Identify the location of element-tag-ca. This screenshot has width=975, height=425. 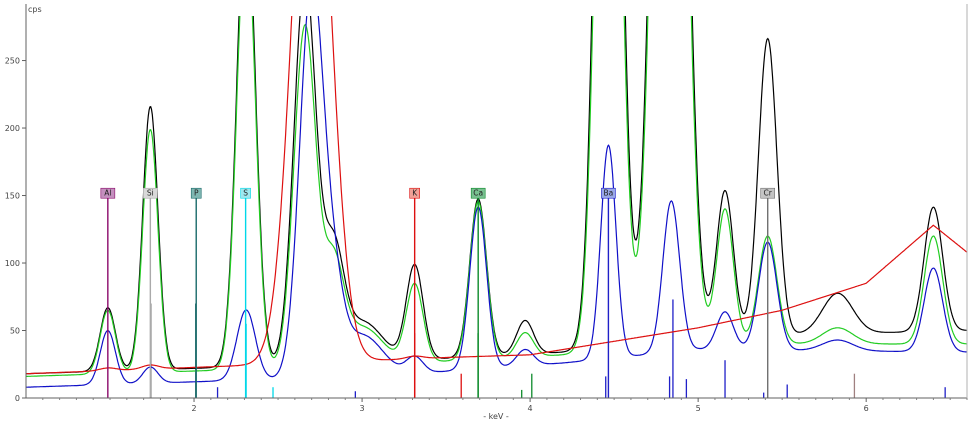
(478, 193).